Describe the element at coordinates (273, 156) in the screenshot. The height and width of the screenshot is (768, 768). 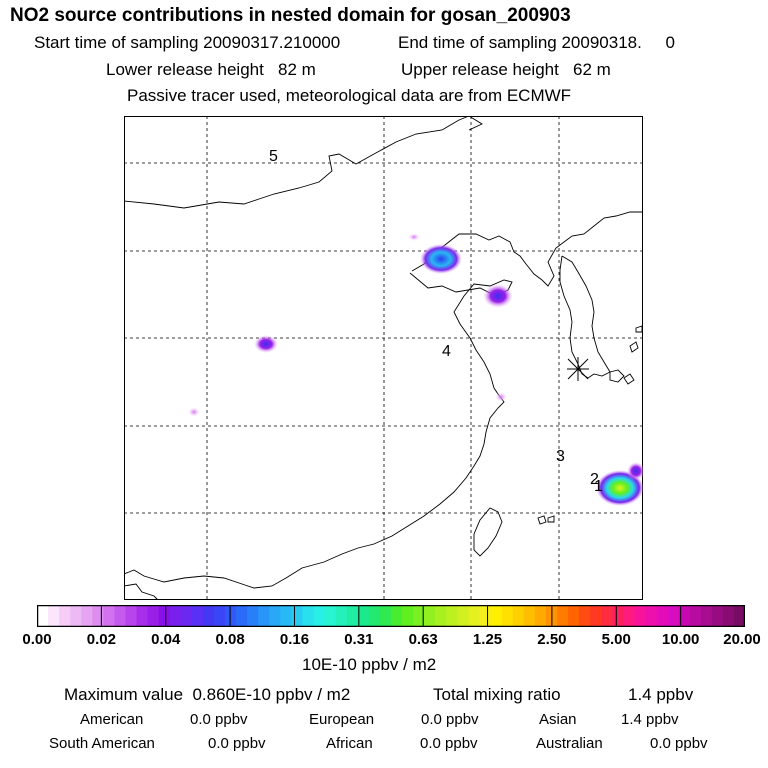
I see `map-label: 5` at that location.